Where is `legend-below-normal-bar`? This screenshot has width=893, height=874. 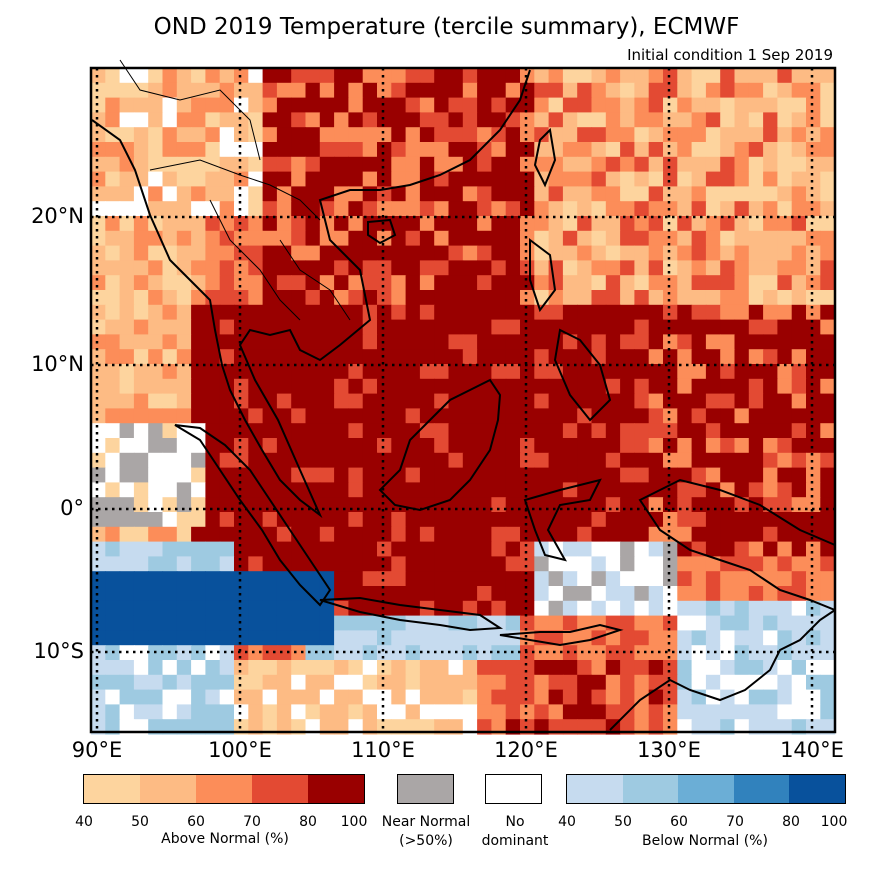
legend-below-normal-bar is located at coordinates (706, 789).